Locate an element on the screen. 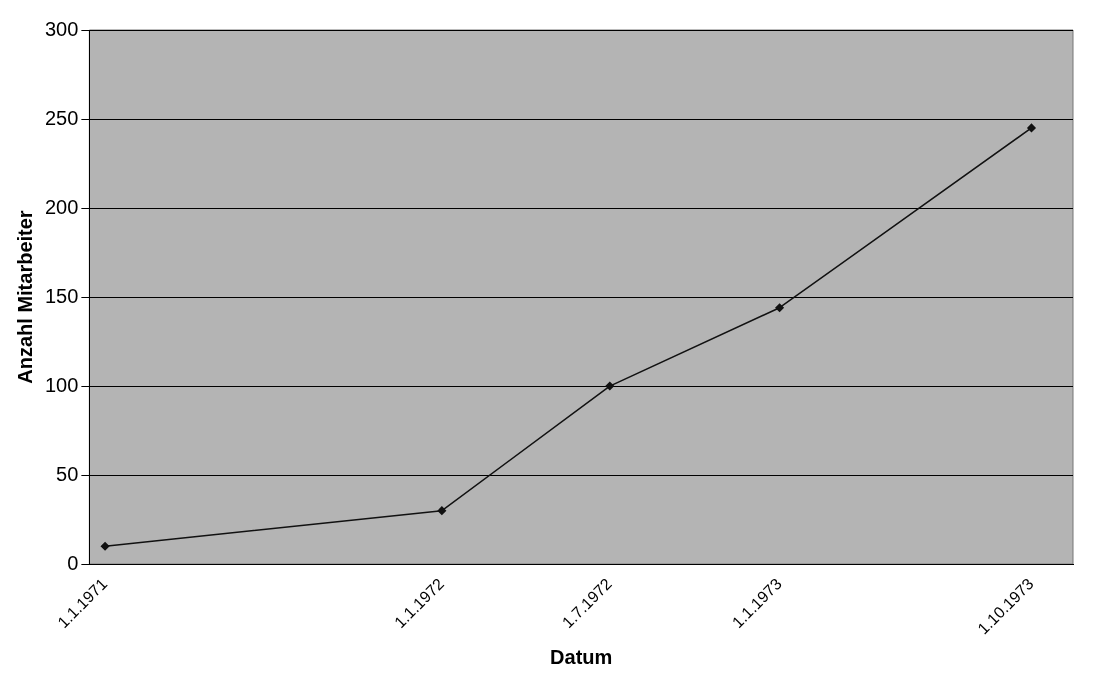 The width and height of the screenshot is (1093, 684). y-tick-label: 0 is located at coordinates (73, 562).